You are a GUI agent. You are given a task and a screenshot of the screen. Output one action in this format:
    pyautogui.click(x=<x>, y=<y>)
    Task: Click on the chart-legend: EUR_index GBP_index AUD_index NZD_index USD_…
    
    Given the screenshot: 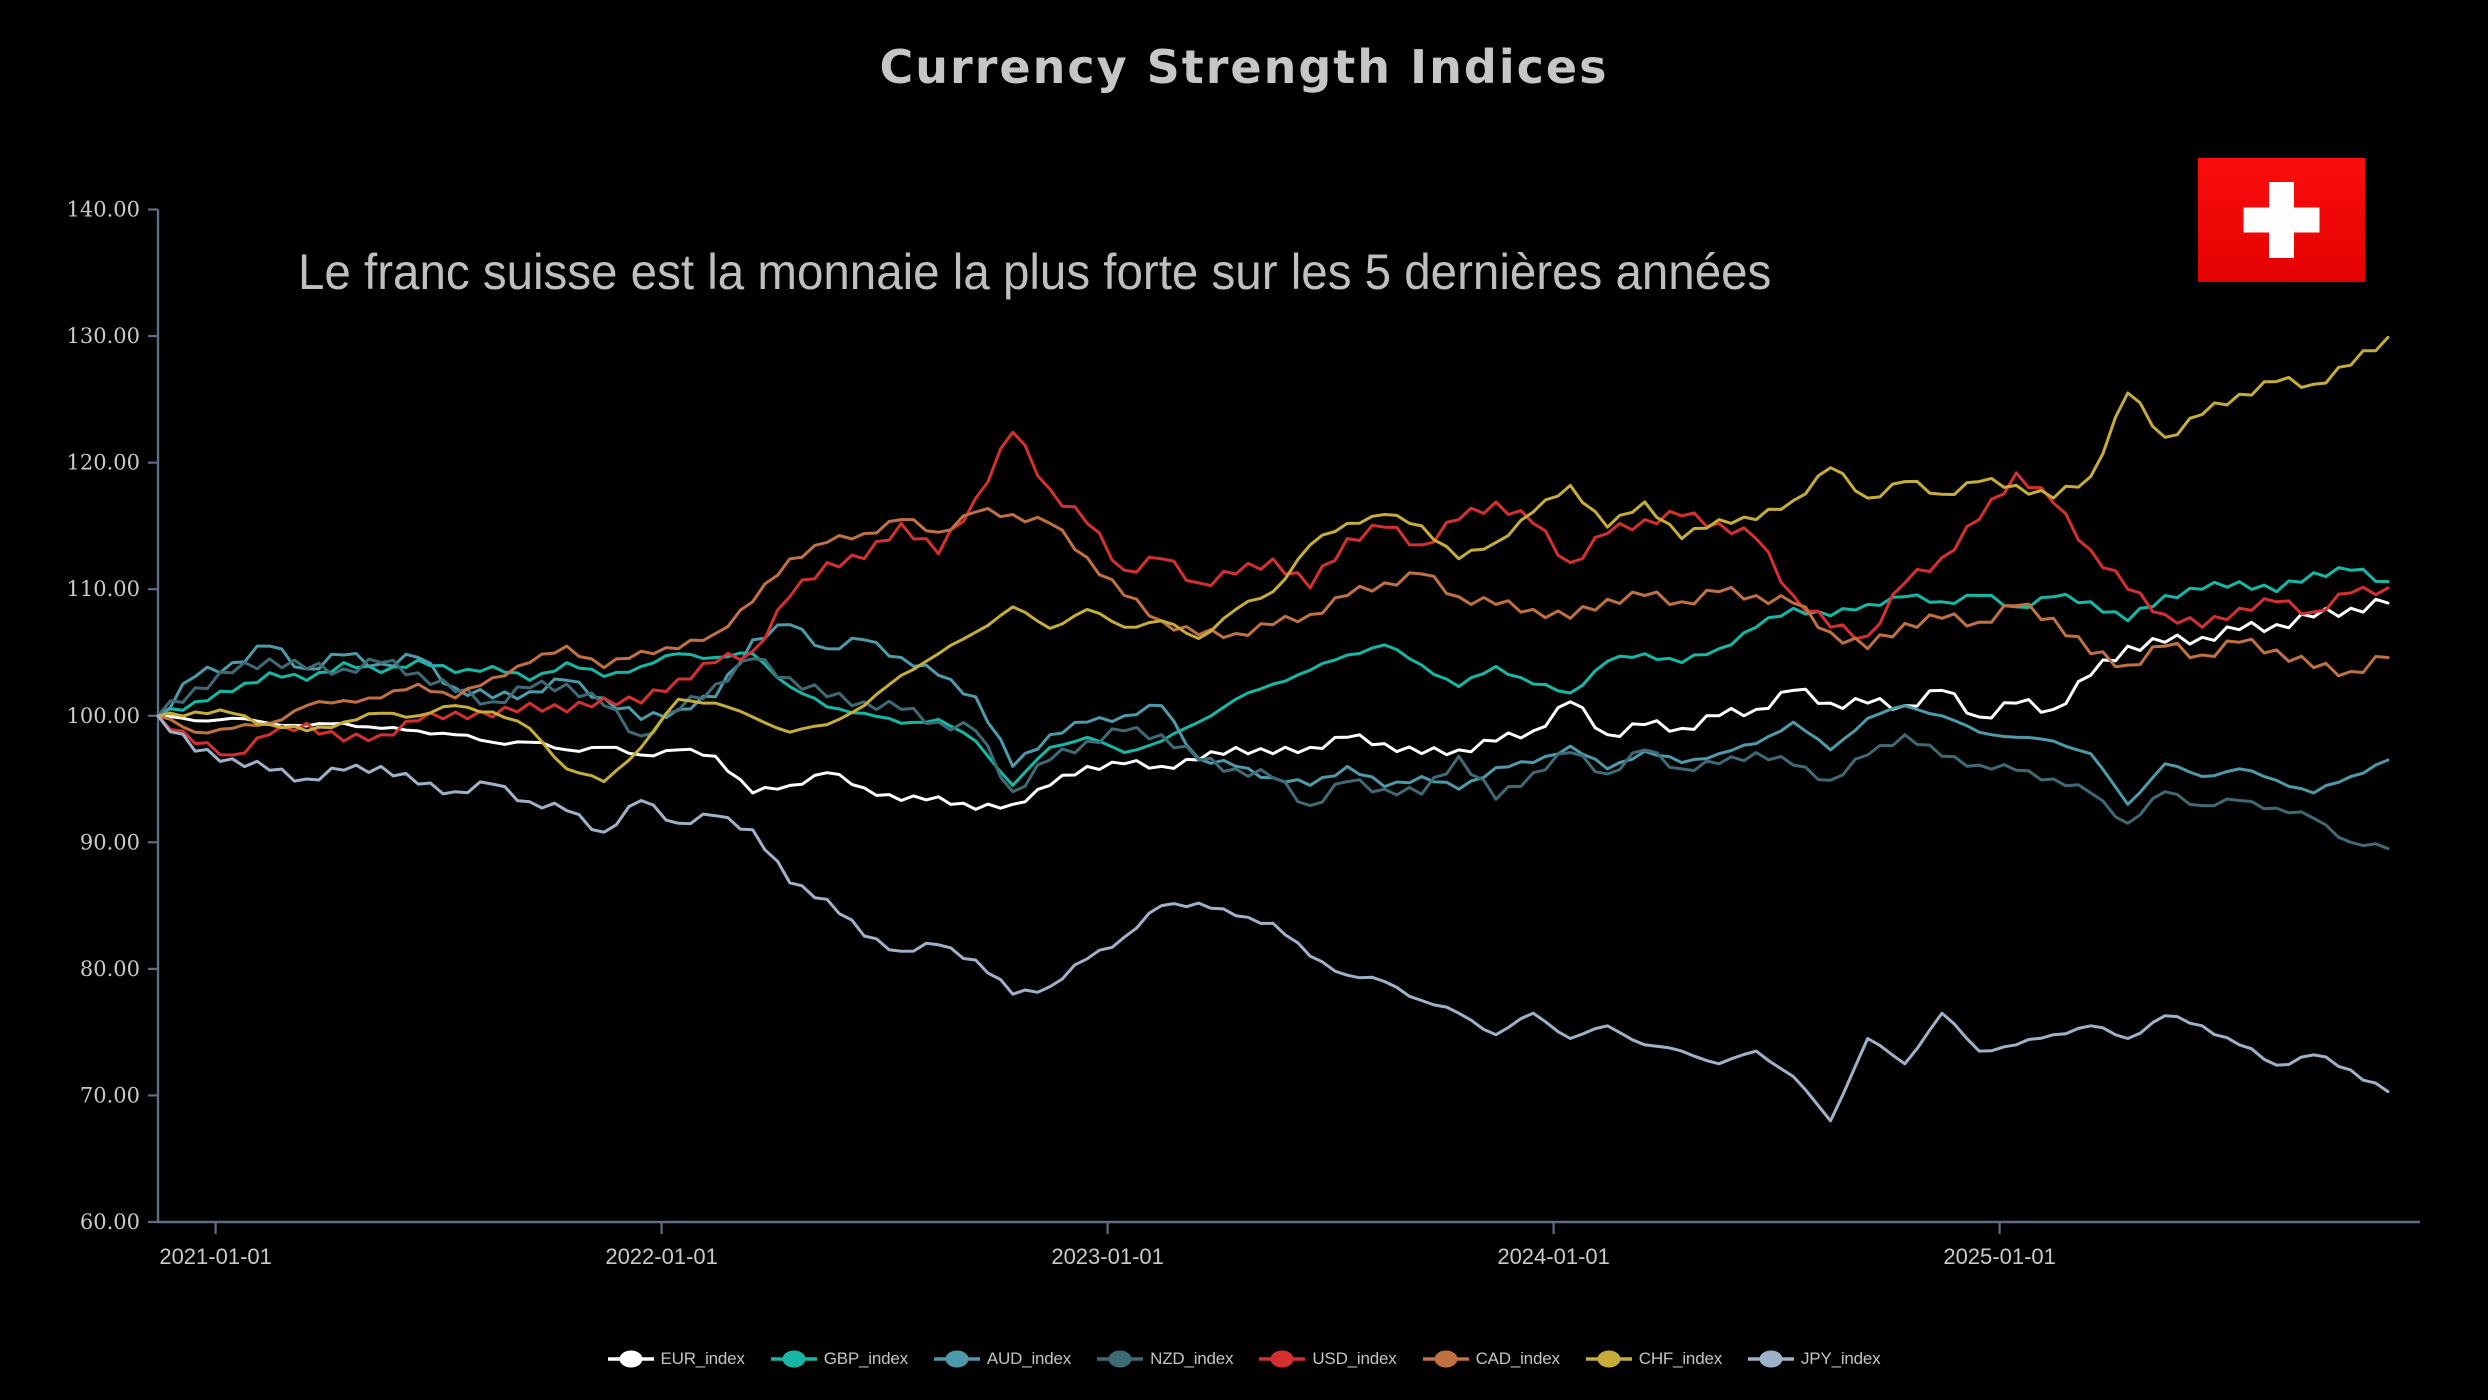 What is the action you would take?
    pyautogui.click(x=1244, y=1359)
    